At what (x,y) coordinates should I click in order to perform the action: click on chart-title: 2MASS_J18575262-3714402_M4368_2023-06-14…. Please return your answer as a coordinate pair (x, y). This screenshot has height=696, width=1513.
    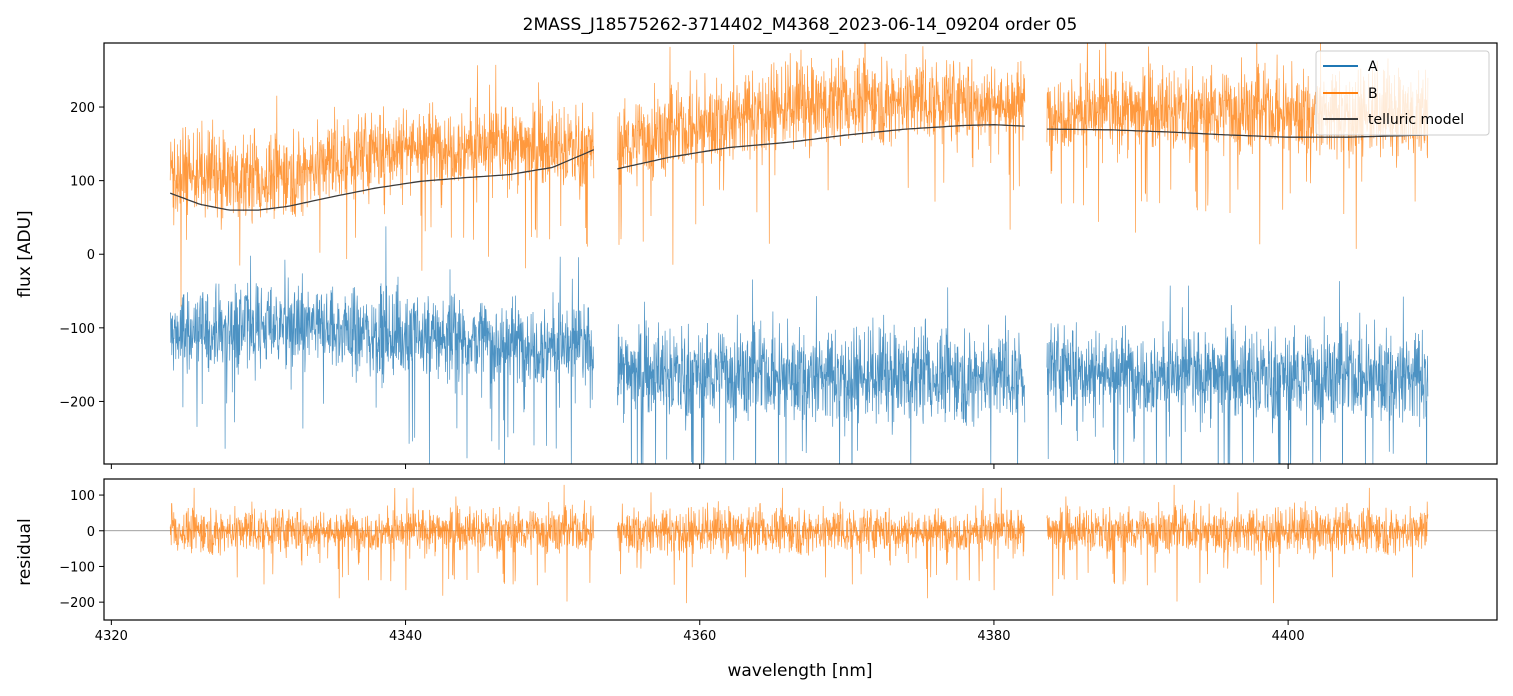
    Looking at the image, I should click on (800, 25).